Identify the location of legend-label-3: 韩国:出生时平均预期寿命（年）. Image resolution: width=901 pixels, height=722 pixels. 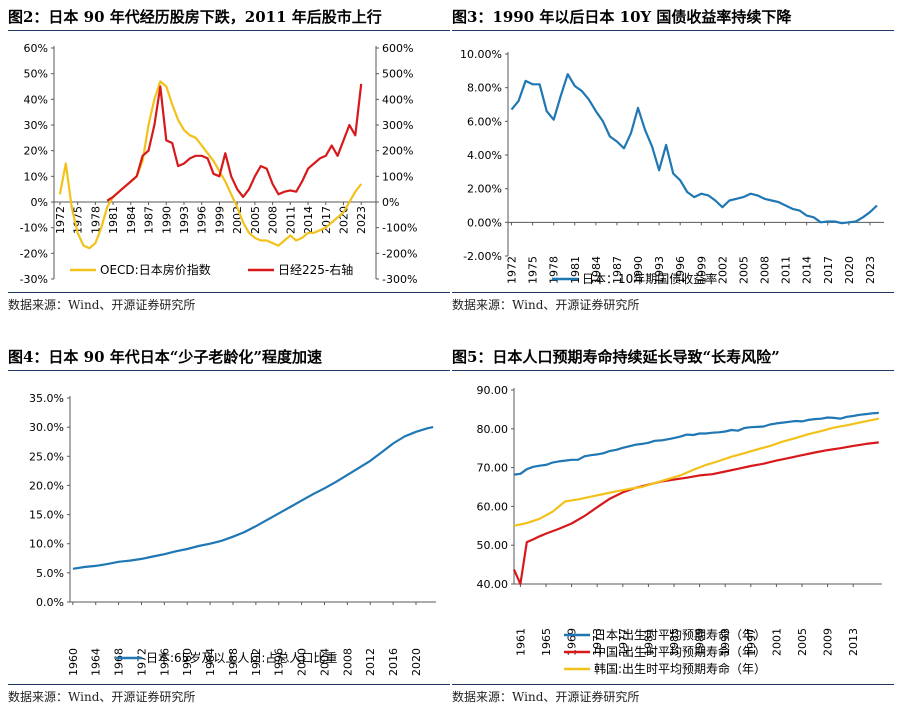
(680, 668).